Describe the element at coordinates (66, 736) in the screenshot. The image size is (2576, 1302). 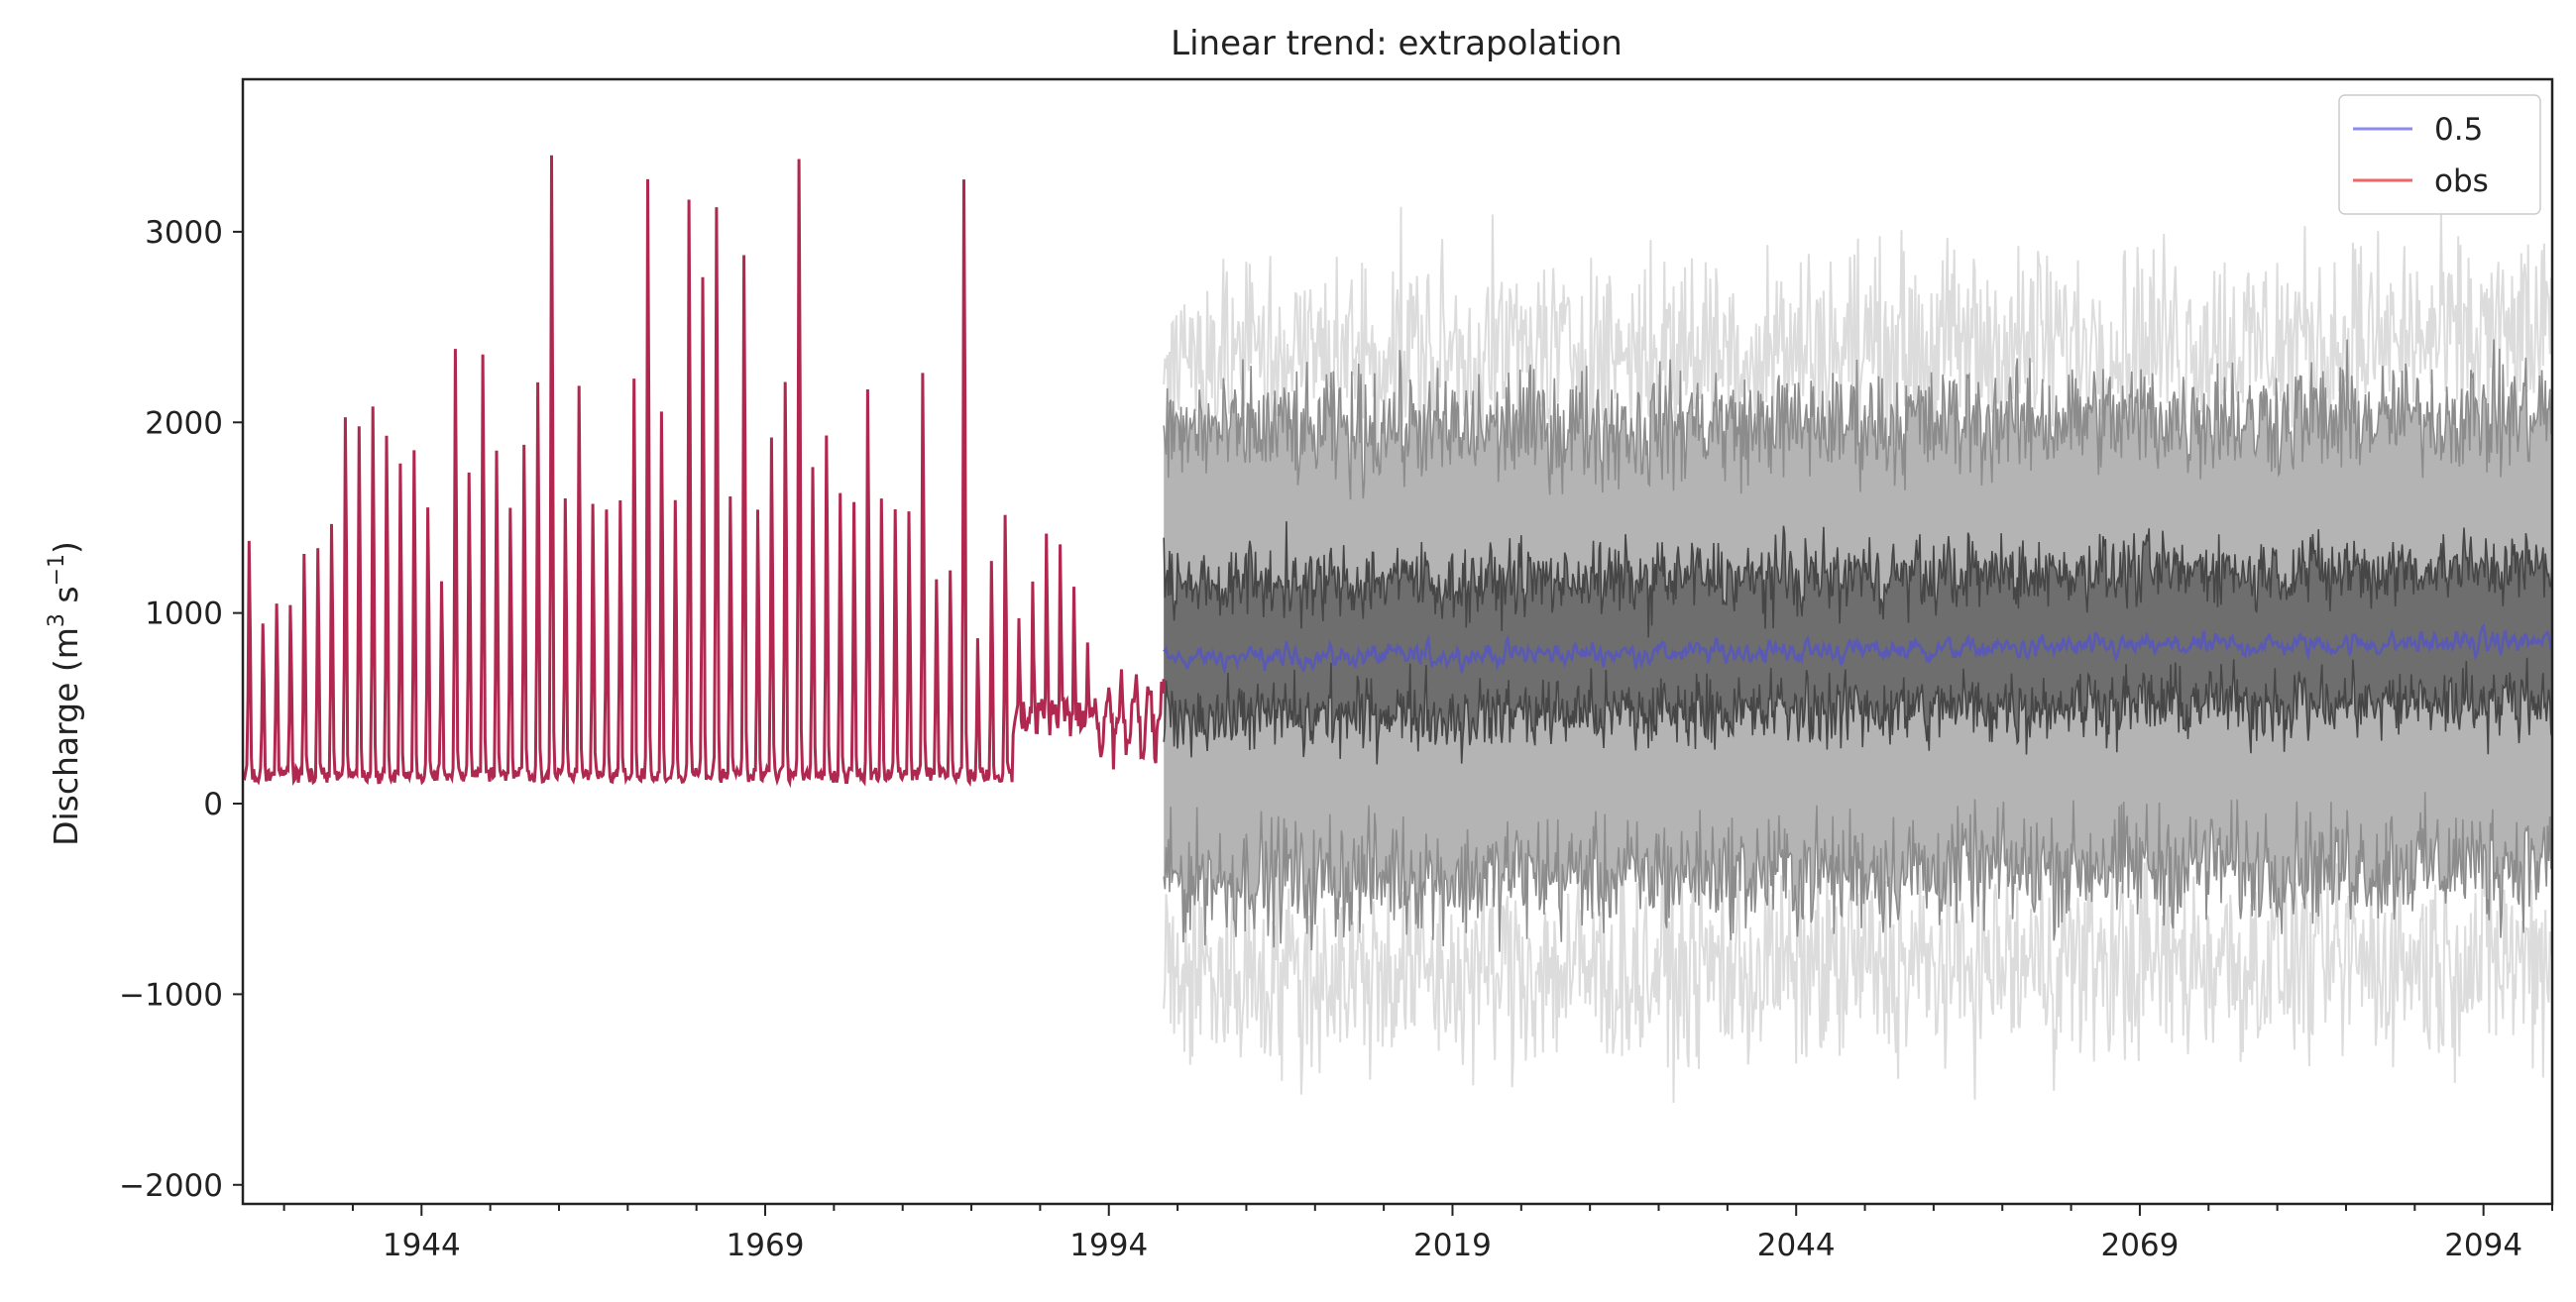
I see `y-axis-label-main: Discharge (m` at that location.